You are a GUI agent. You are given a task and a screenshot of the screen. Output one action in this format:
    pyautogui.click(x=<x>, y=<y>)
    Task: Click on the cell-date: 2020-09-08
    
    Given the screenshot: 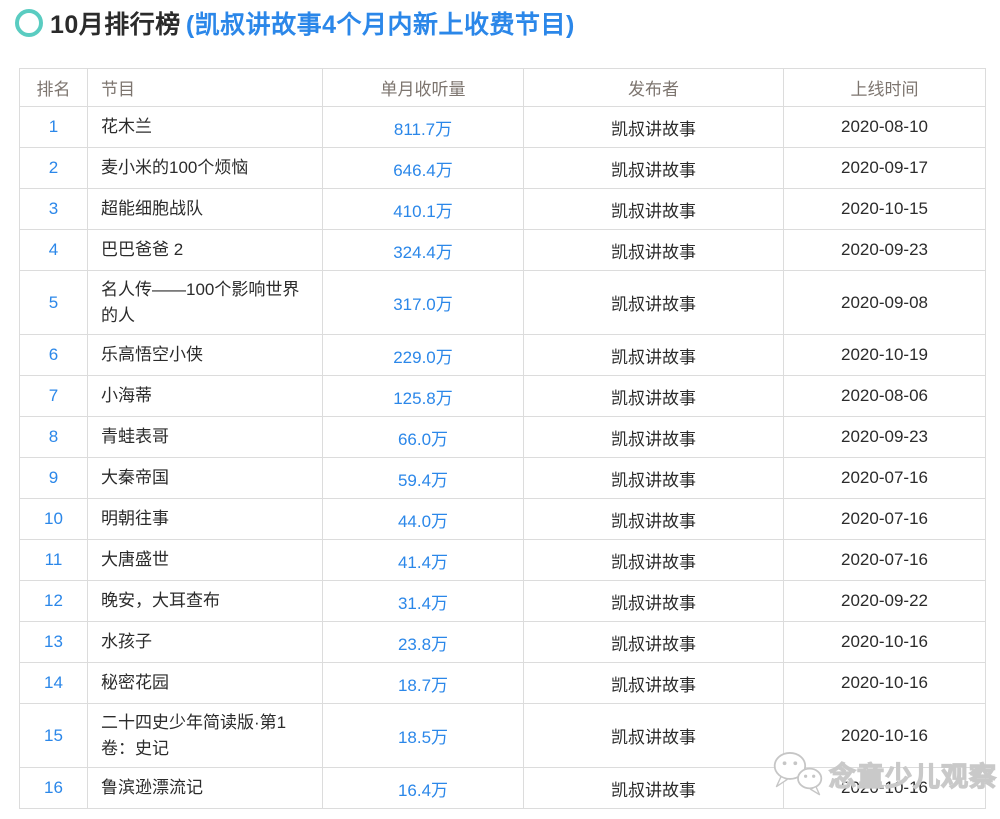 What is the action you would take?
    pyautogui.click(x=884, y=302)
    